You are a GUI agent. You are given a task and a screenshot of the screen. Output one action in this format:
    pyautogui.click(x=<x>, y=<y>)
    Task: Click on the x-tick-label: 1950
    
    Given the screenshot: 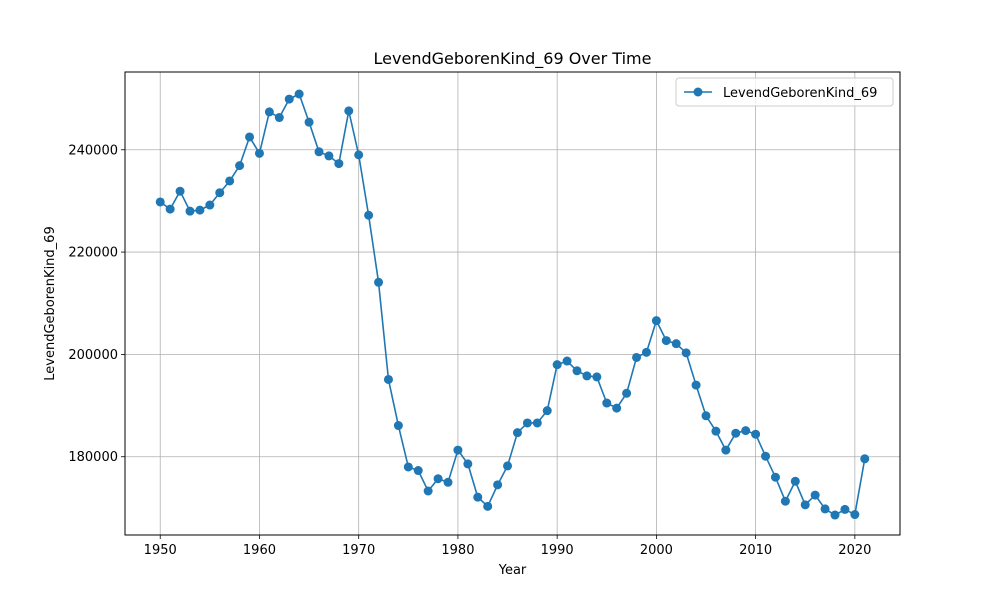 What is the action you would take?
    pyautogui.click(x=160, y=550)
    